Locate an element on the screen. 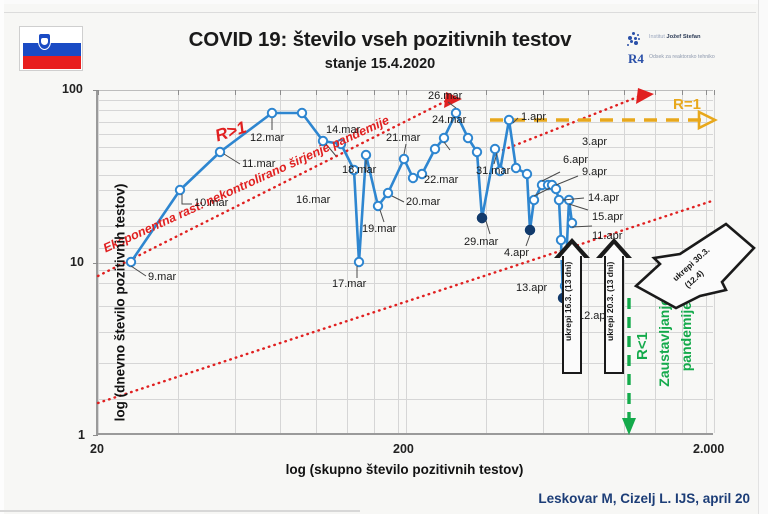 The image size is (768, 520). point-label-12-mar: 12.mar is located at coordinates (267, 138).